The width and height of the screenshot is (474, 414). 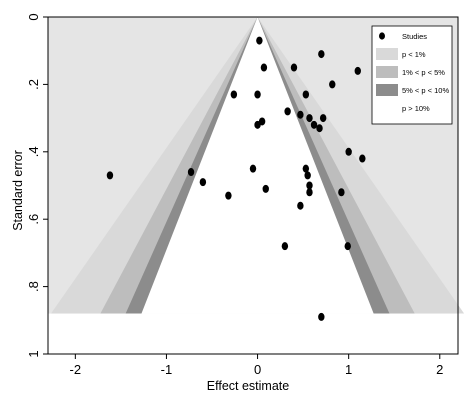 What do you see at coordinates (33, 16) in the screenshot?
I see `y-tick-label: 0` at bounding box center [33, 16].